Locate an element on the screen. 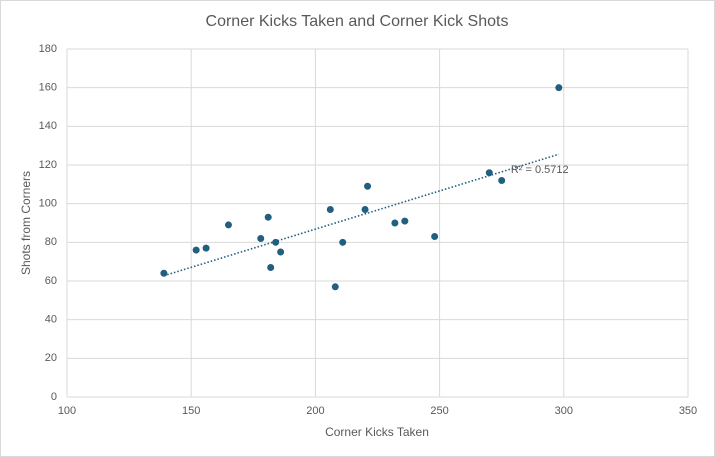 The height and width of the screenshot is (457, 715). trendline-label: R² = 0.5712 is located at coordinates (540, 170).